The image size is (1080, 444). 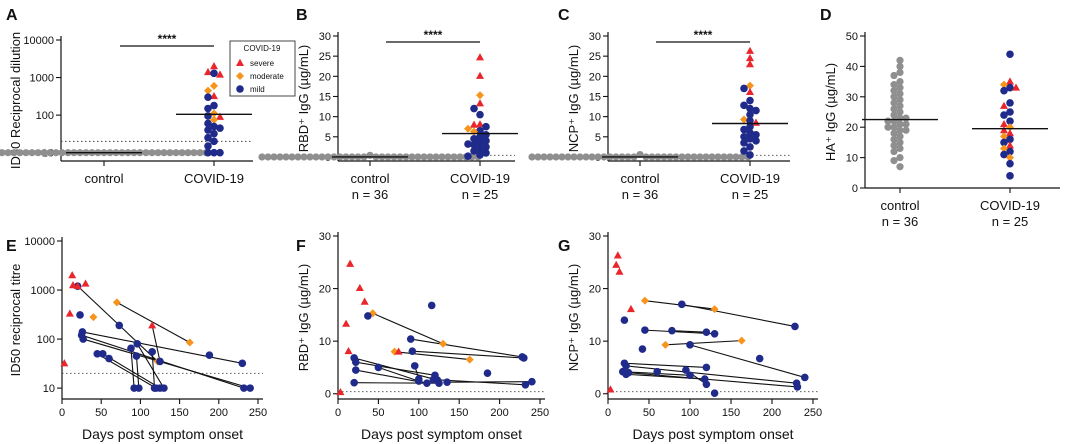 What do you see at coordinates (813, 413) in the screenshot?
I see `x-tick-label: 250` at bounding box center [813, 413].